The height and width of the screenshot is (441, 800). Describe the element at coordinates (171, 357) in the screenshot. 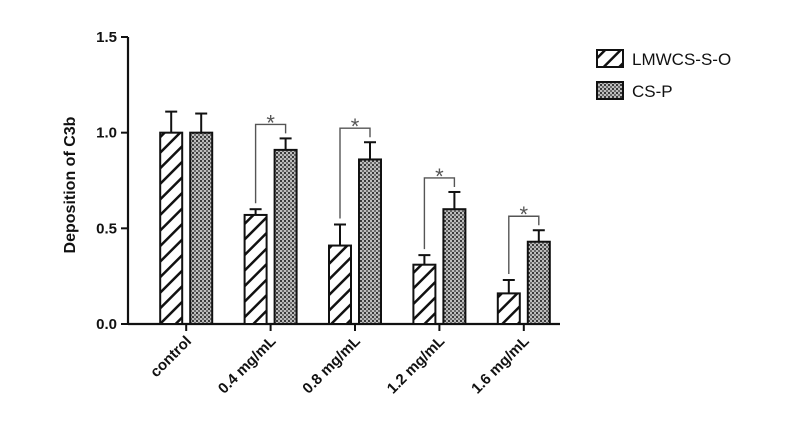

I see `x-tick-label: control` at that location.